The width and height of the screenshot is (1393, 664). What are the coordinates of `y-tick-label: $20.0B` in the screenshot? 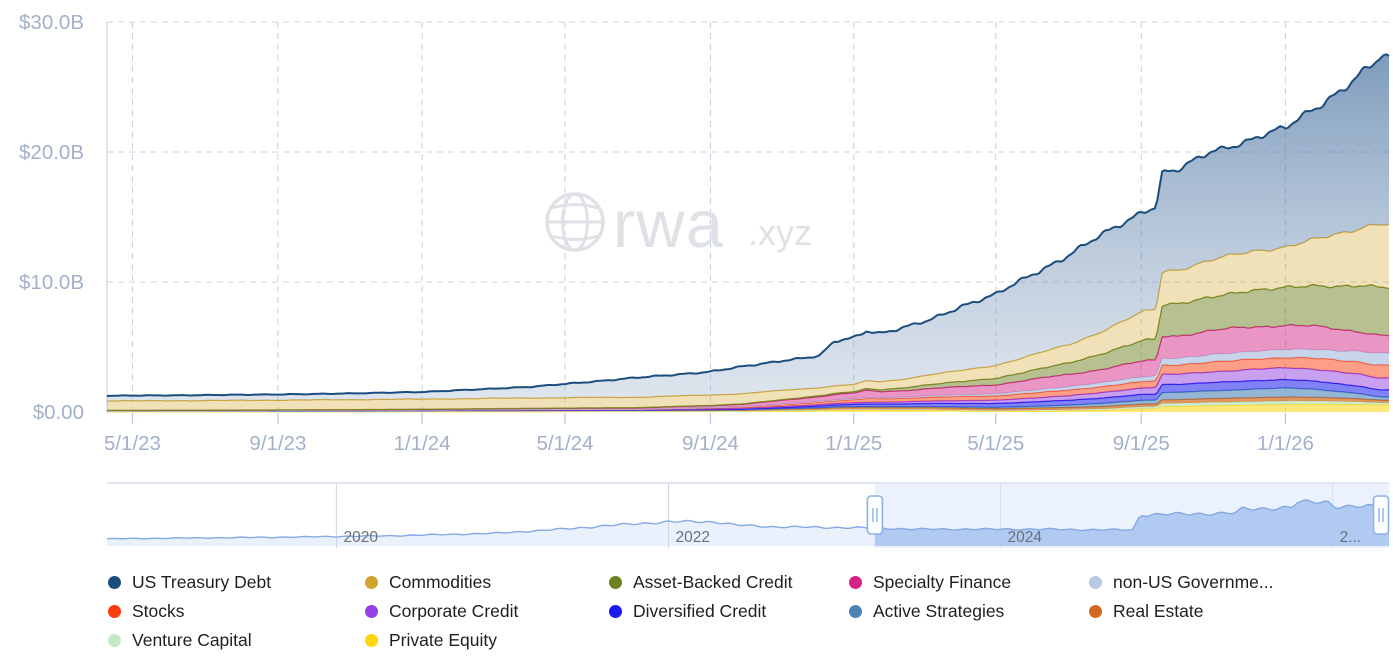 It's located at (51, 152).